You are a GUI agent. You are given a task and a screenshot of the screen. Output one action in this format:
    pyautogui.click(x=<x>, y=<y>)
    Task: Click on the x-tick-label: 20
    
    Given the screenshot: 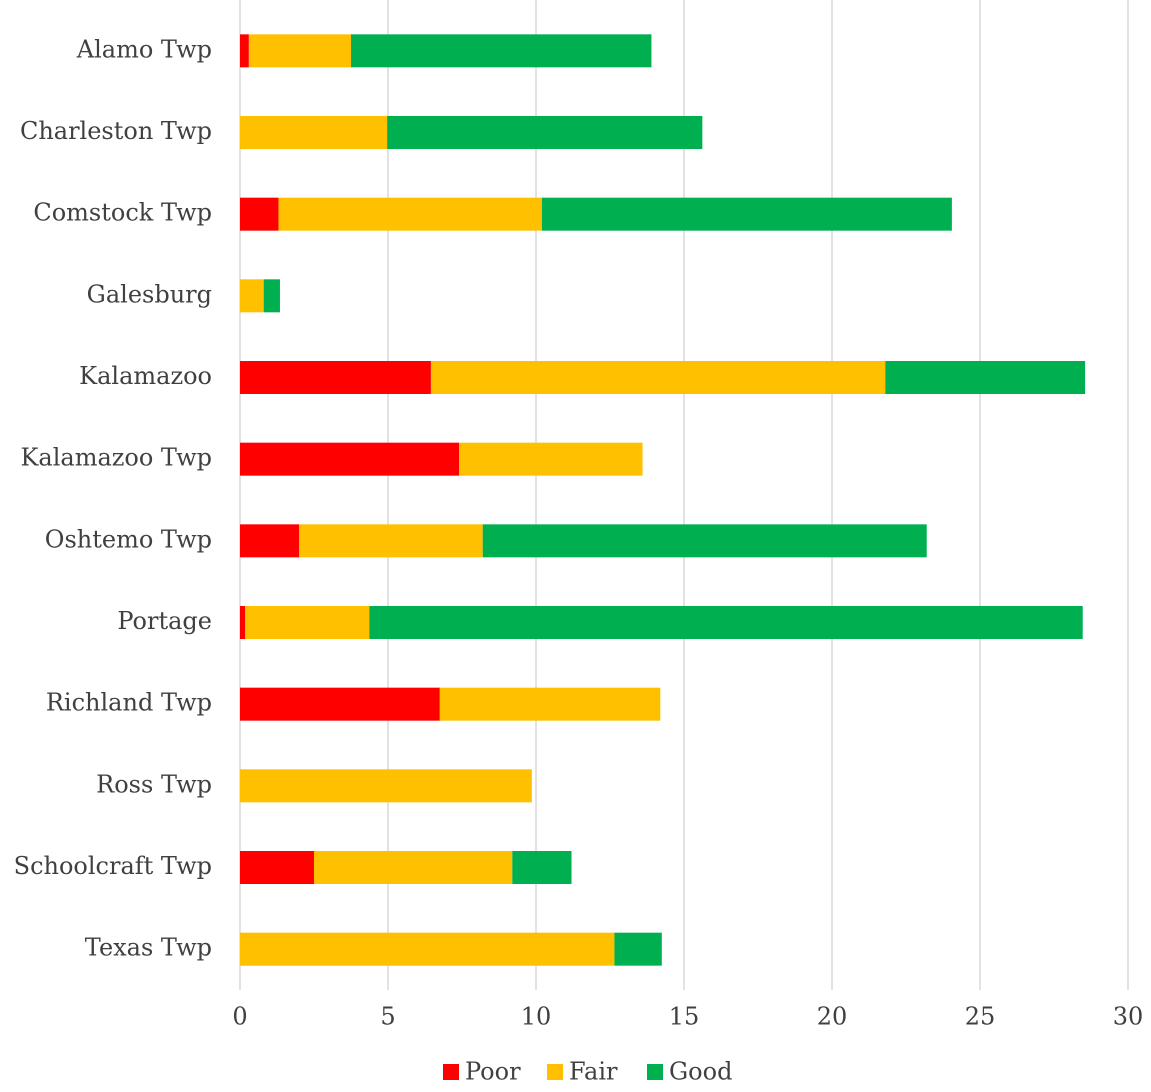 What is the action you would take?
    pyautogui.click(x=832, y=1017)
    